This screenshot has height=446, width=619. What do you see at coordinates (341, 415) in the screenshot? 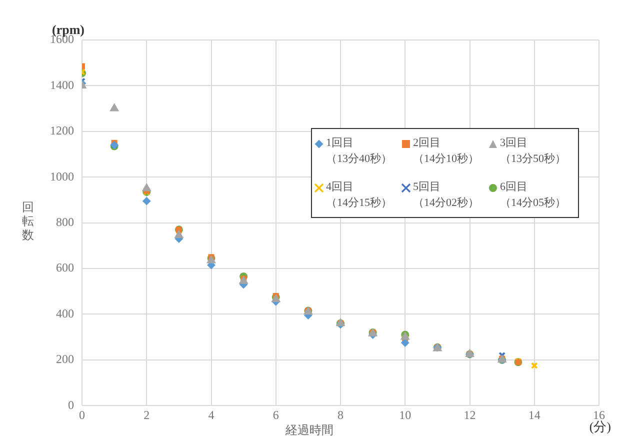
I see `x-tick-label: 8` at bounding box center [341, 415].